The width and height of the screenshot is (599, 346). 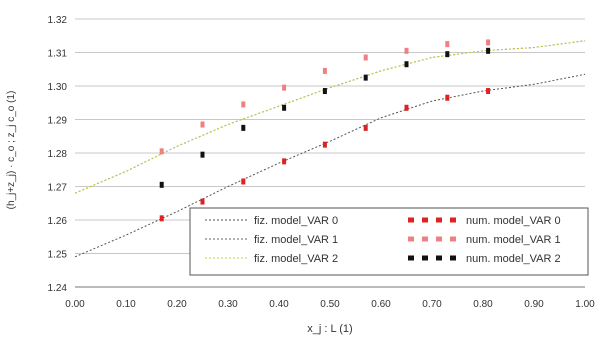 I want to click on x-tick-label: 0.90, so click(x=534, y=304).